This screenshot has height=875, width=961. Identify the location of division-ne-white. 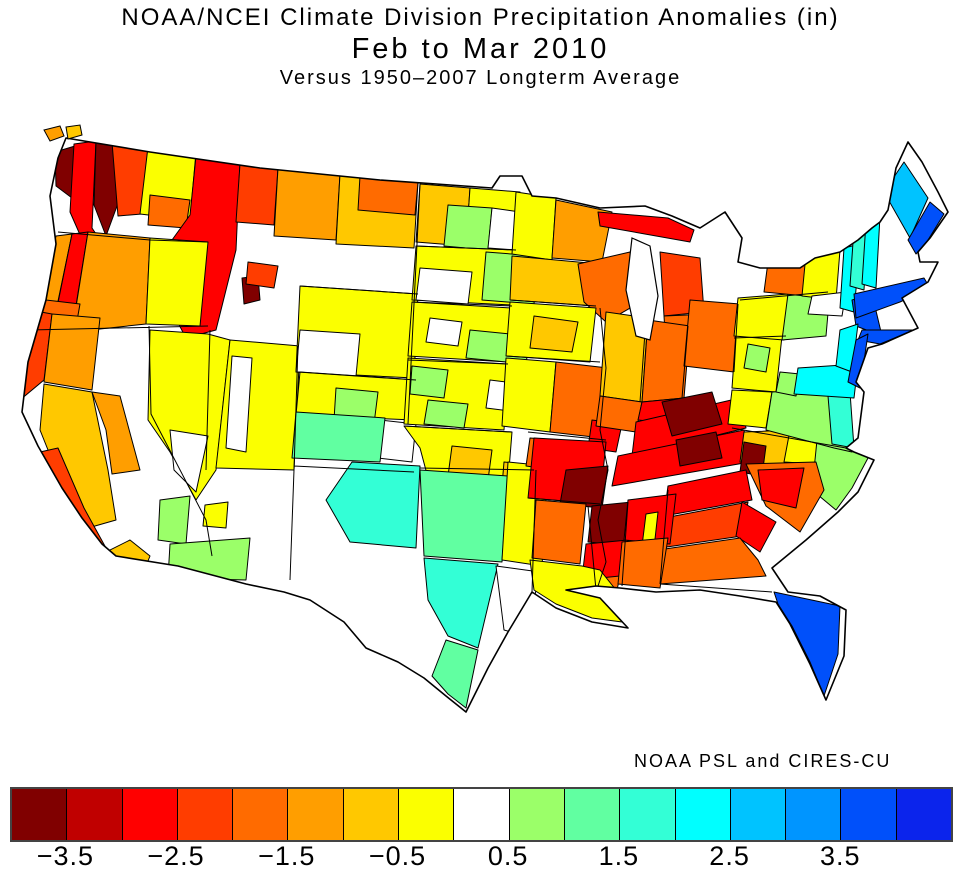
(444, 332).